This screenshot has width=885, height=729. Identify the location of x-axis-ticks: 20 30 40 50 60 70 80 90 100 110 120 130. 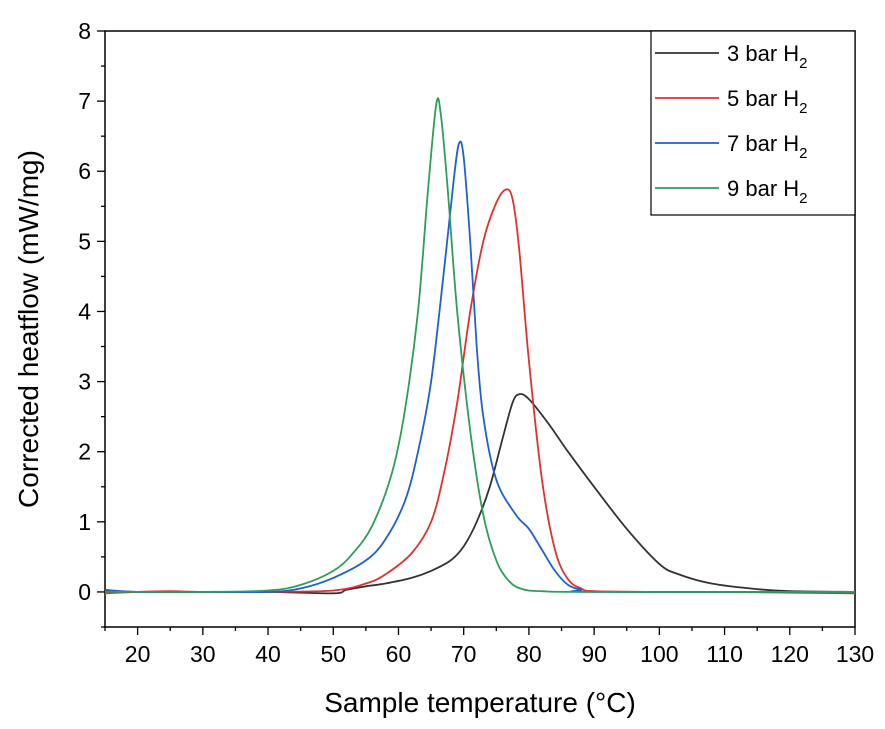
(489, 647).